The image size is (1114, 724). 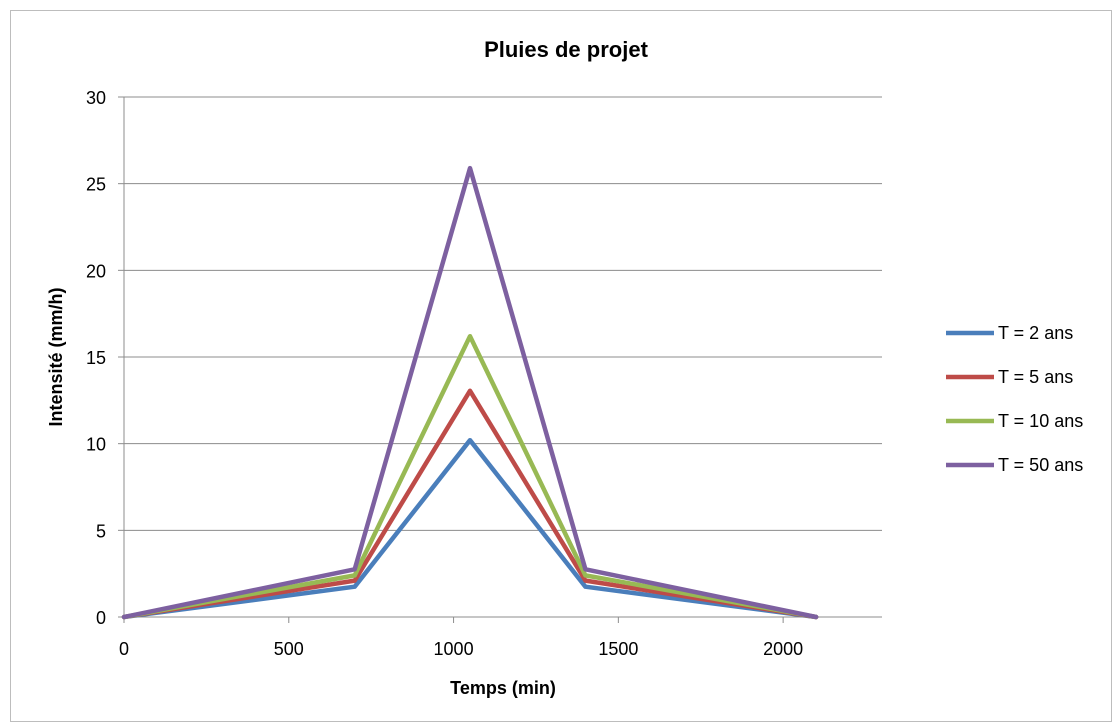 I want to click on legend-label-4: T = 50 ans, so click(x=1040, y=465).